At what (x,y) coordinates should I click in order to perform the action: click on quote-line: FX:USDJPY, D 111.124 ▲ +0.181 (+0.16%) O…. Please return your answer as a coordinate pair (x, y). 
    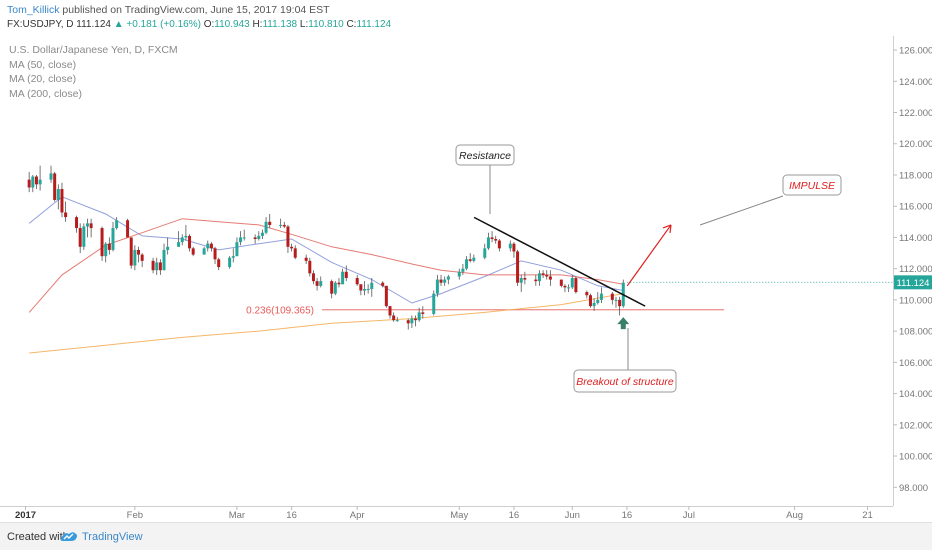
    Looking at the image, I should click on (199, 24).